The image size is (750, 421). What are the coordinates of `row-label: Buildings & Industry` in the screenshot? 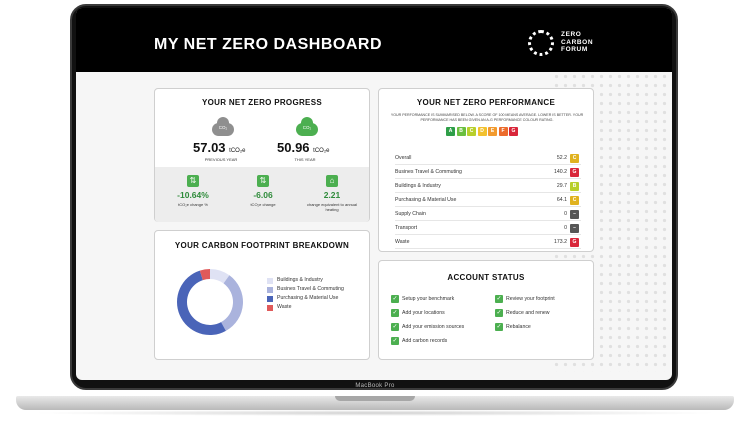 It's located at (418, 186).